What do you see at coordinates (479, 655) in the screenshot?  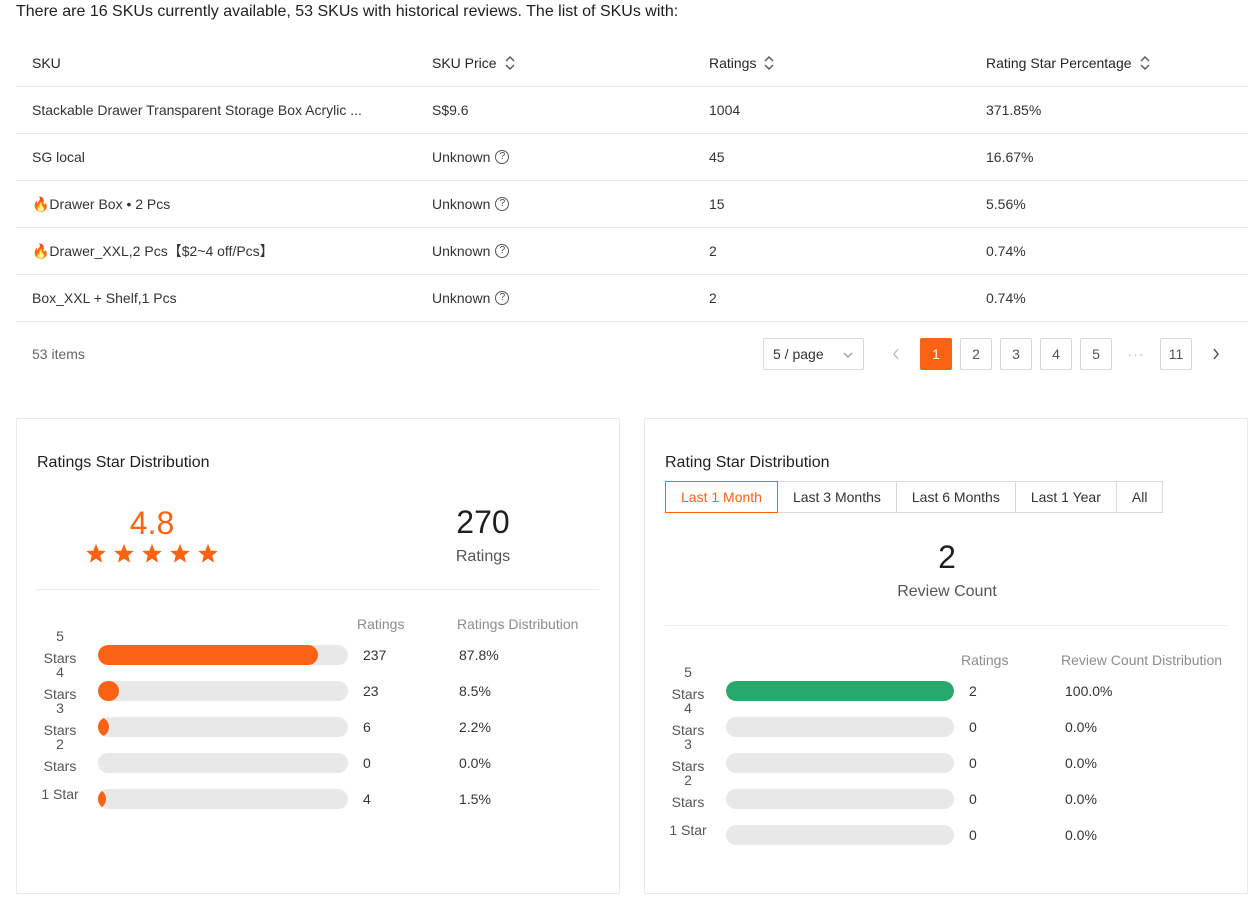 I see `distribution-percentage: 87.8%` at bounding box center [479, 655].